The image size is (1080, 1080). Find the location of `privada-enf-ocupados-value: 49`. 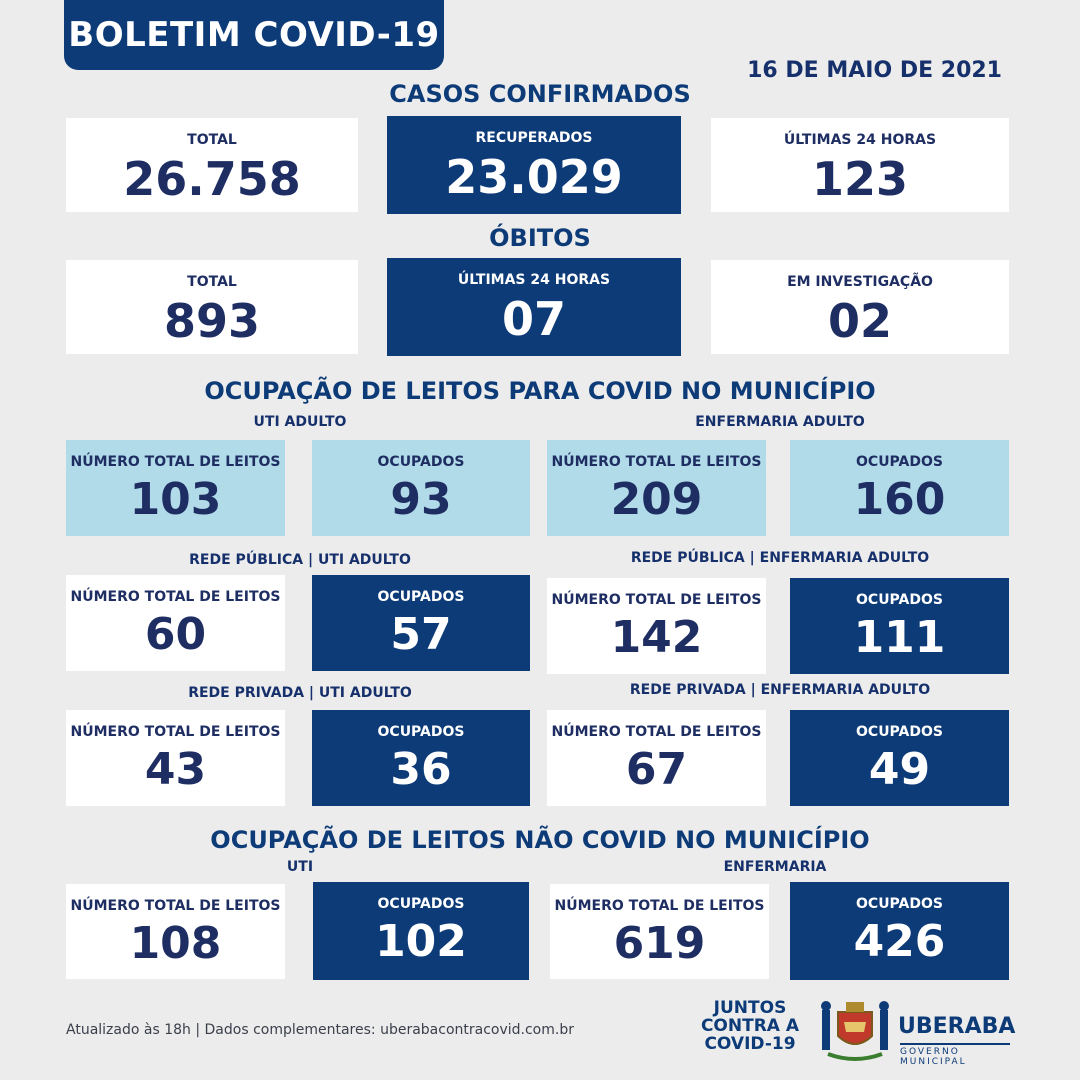

privada-enf-ocupados-value: 49 is located at coordinates (899, 769).